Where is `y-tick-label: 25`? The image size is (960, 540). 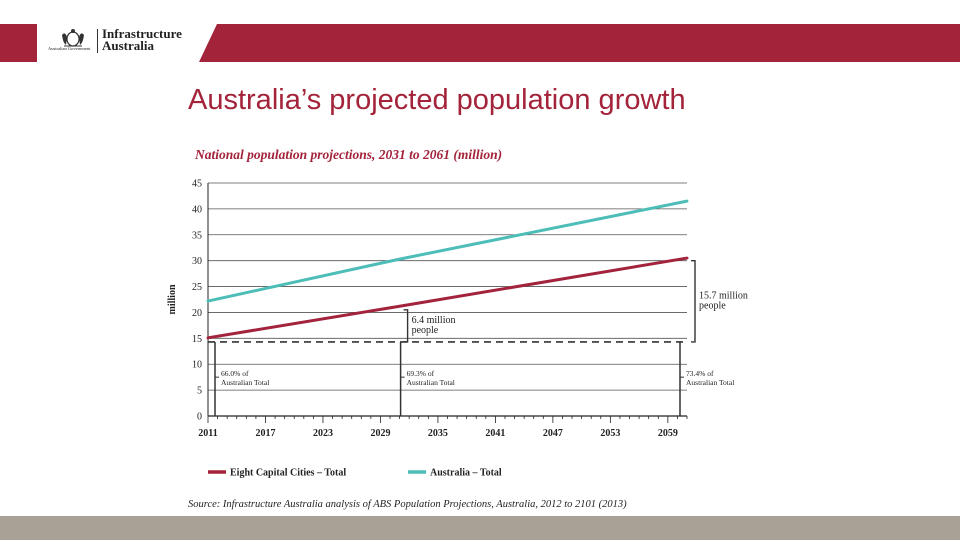
y-tick-label: 25 is located at coordinates (197, 287).